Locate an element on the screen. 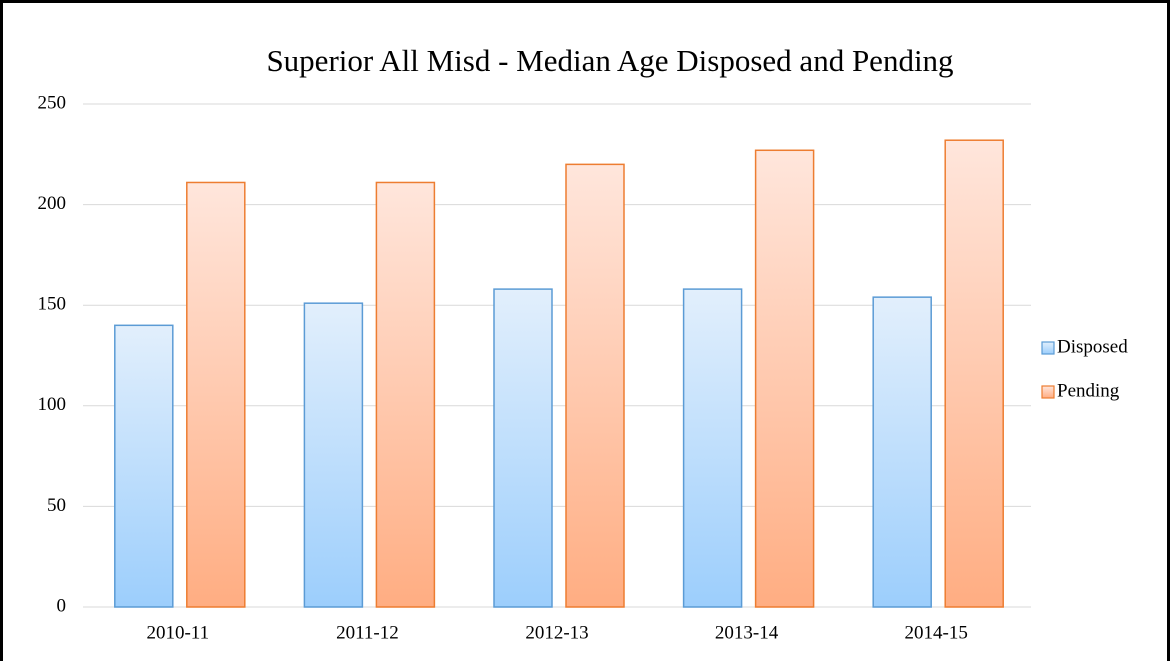 Image resolution: width=1170 pixels, height=661 pixels. y-tick-label: 0 is located at coordinates (62, 605).